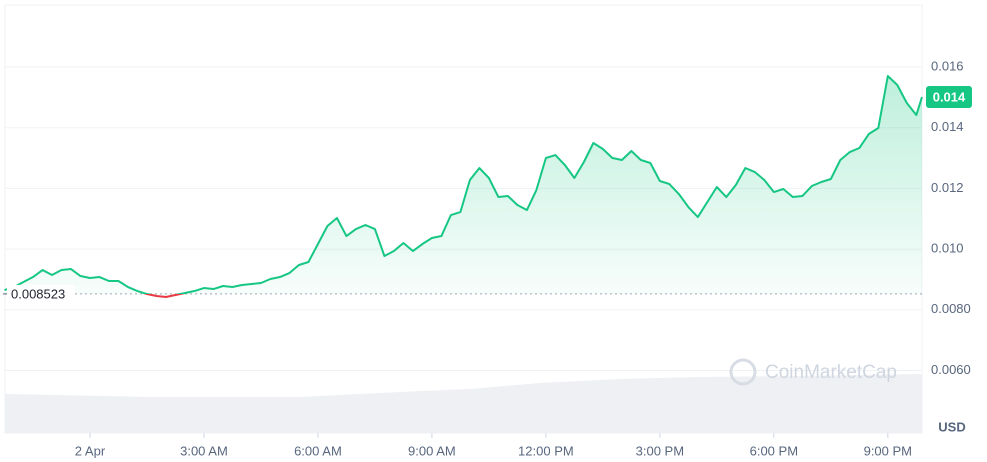  I want to click on baseline-label: 0.008523, so click(38, 293).